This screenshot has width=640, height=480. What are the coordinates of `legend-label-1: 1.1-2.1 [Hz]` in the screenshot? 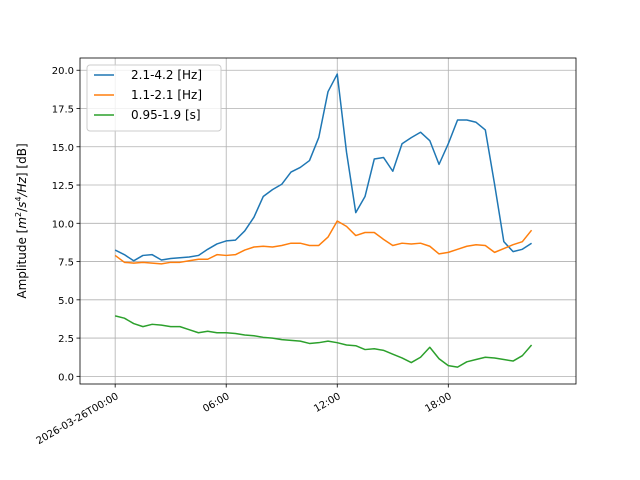 It's located at (166, 95).